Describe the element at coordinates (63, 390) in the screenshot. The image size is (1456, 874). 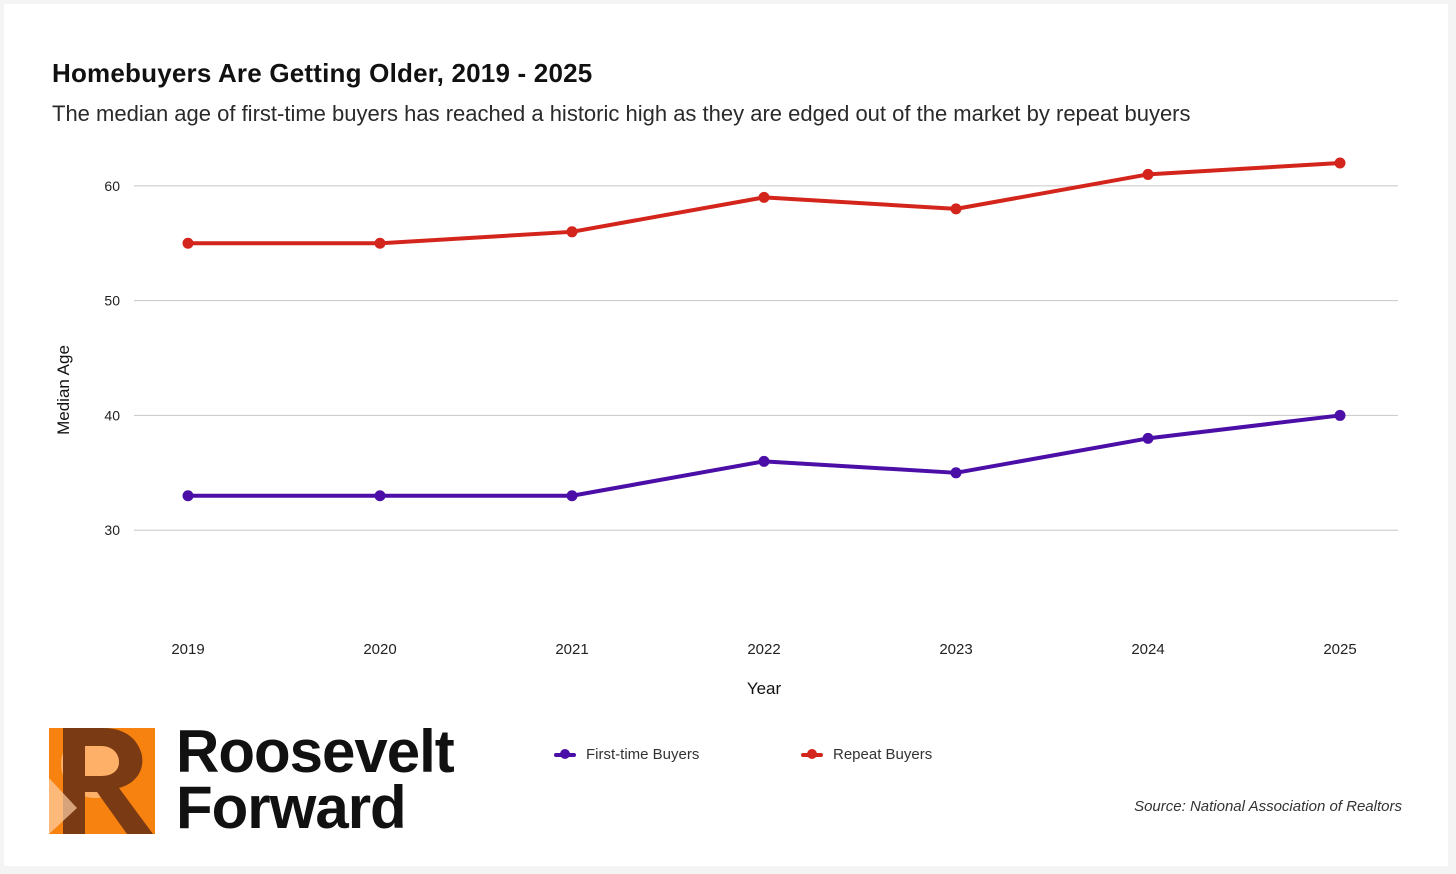
I see `y-axis-title: Median Age` at that location.